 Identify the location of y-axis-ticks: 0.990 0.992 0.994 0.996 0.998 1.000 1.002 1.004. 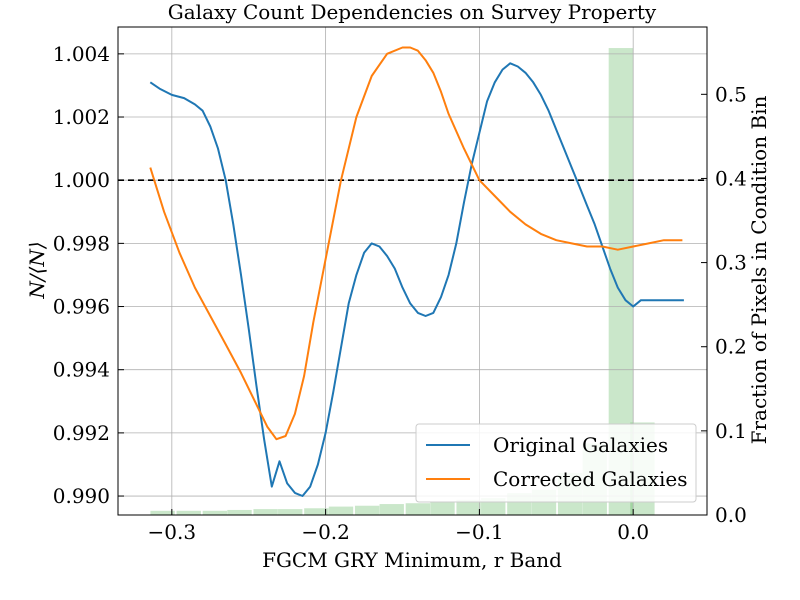
(88, 275).